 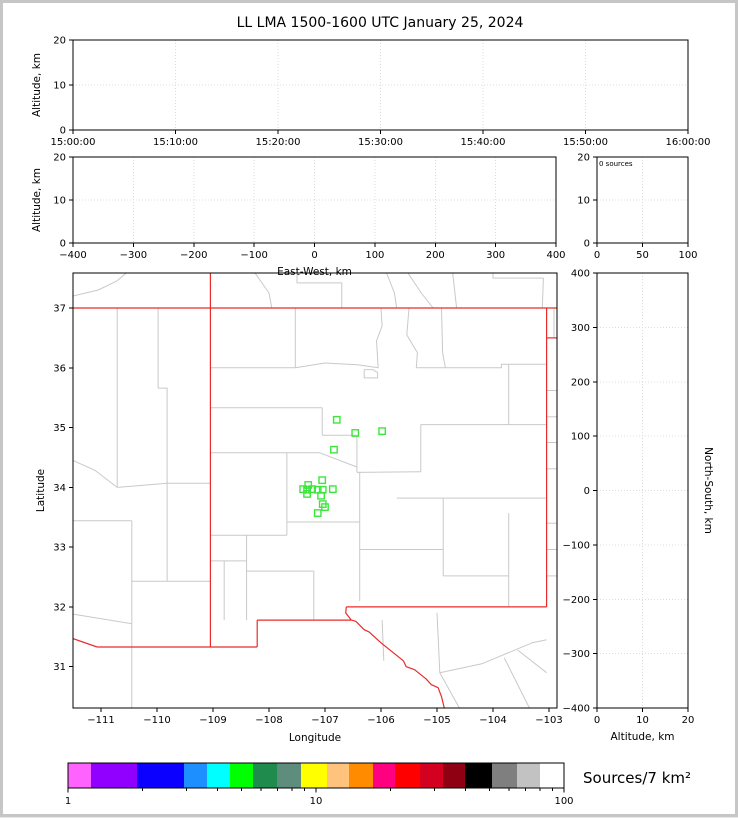 What do you see at coordinates (72, 255) in the screenshot?
I see `x-tick-label: −400` at bounding box center [72, 255].